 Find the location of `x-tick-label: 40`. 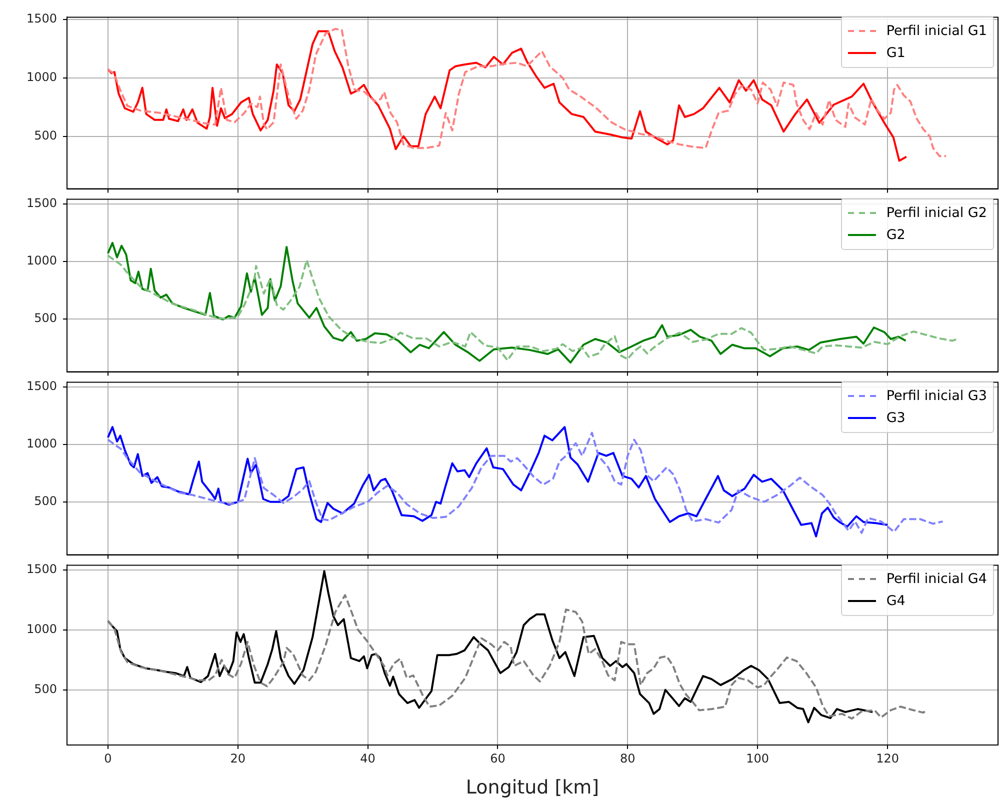

x-tick-label: 40 is located at coordinates (368, 758).